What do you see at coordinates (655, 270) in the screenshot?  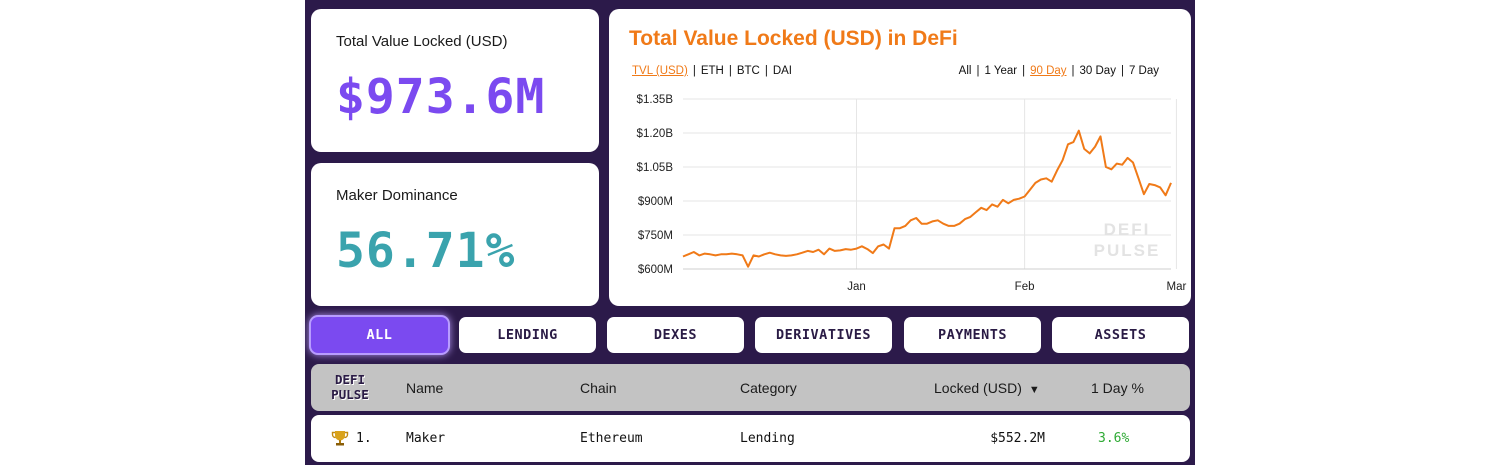 I see `y-tick-label: $600M` at bounding box center [655, 270].